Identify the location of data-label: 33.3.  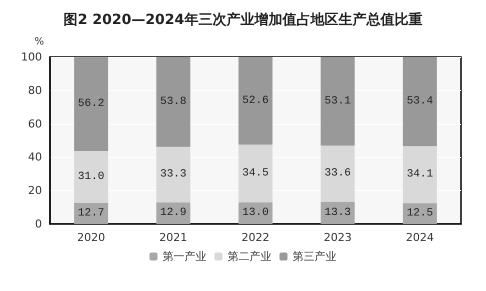
(173, 174).